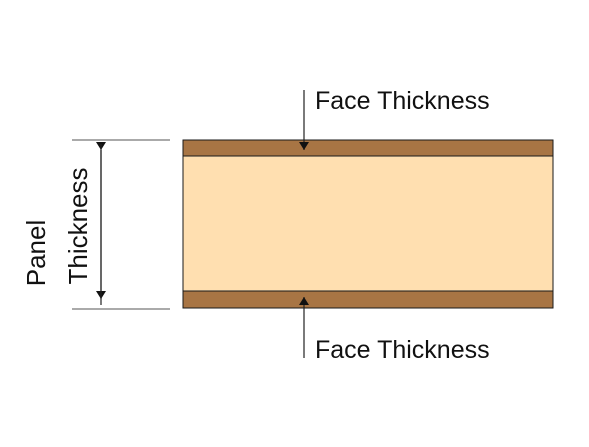 The width and height of the screenshot is (589, 447). I want to click on bottom-face-sheet, so click(368, 299).